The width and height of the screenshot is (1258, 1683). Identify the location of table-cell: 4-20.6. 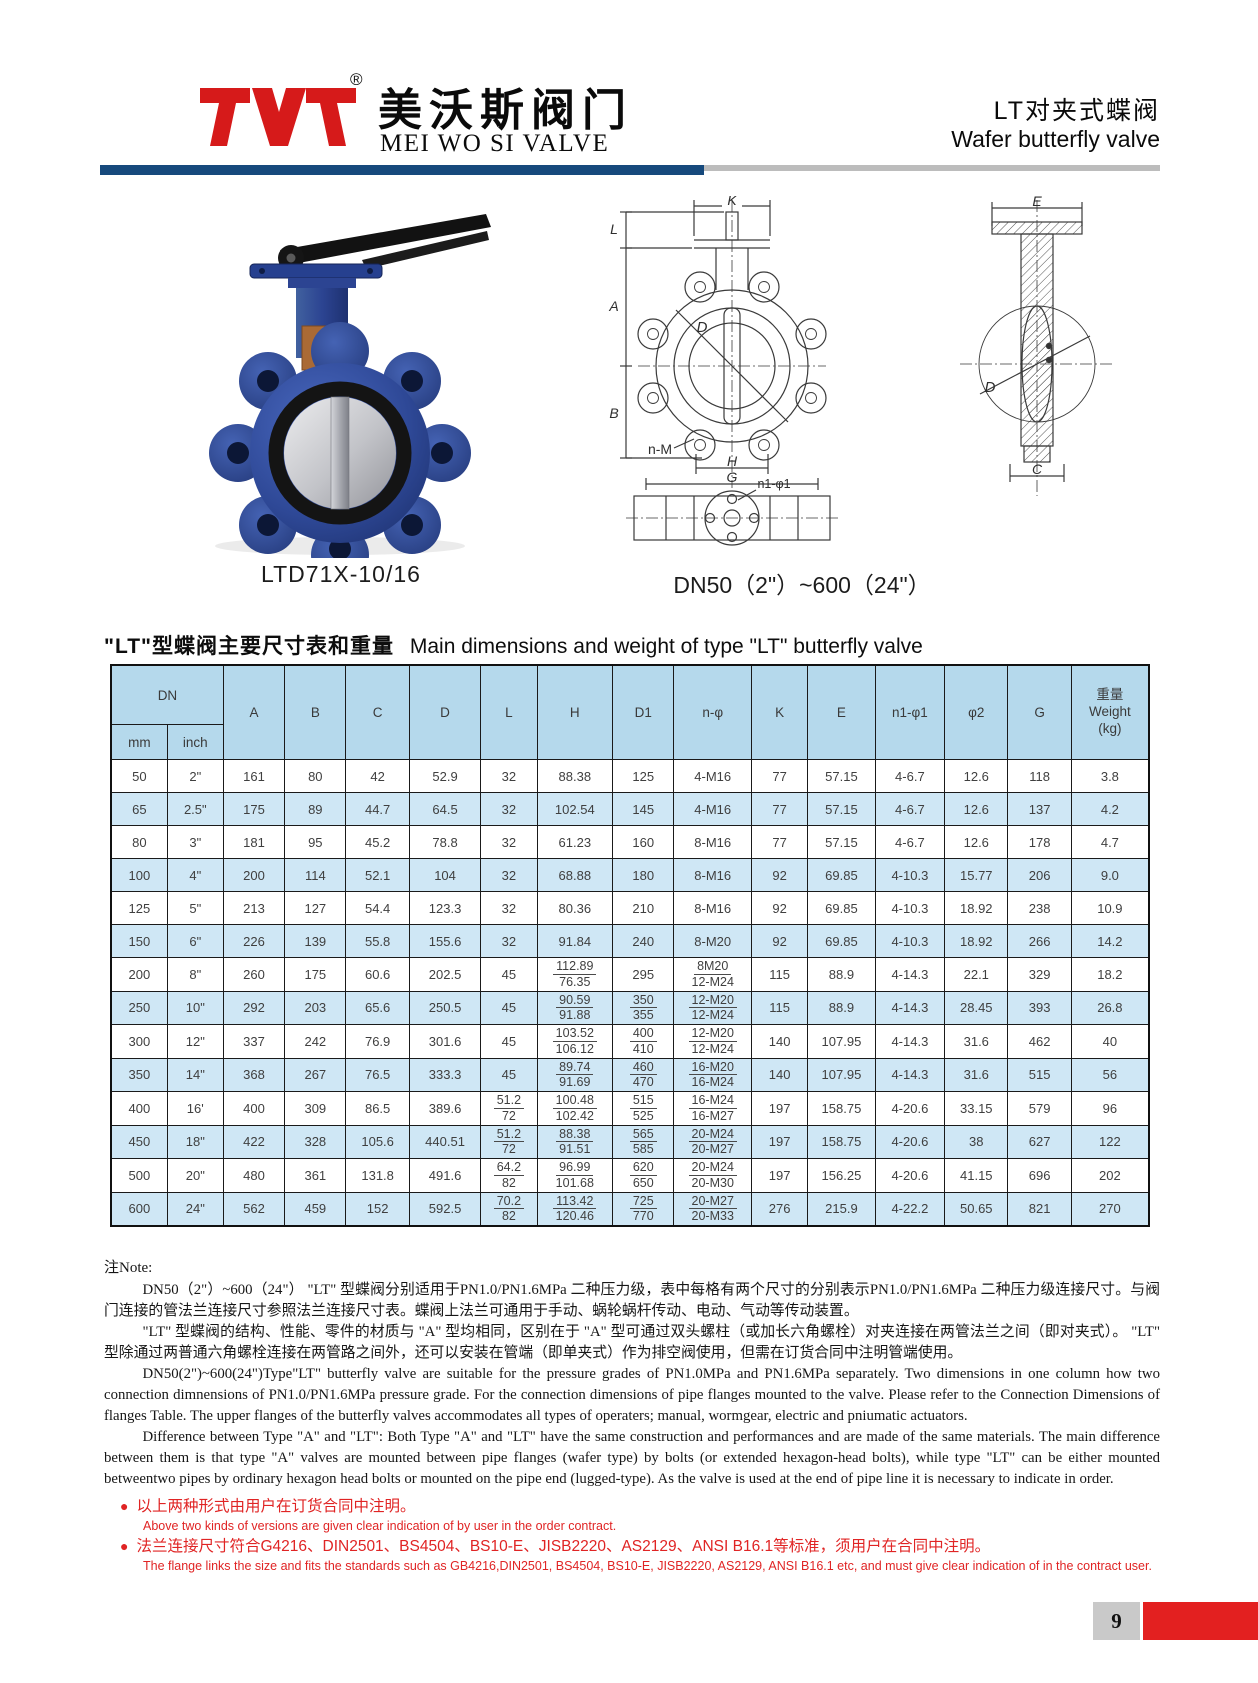
(910, 1175).